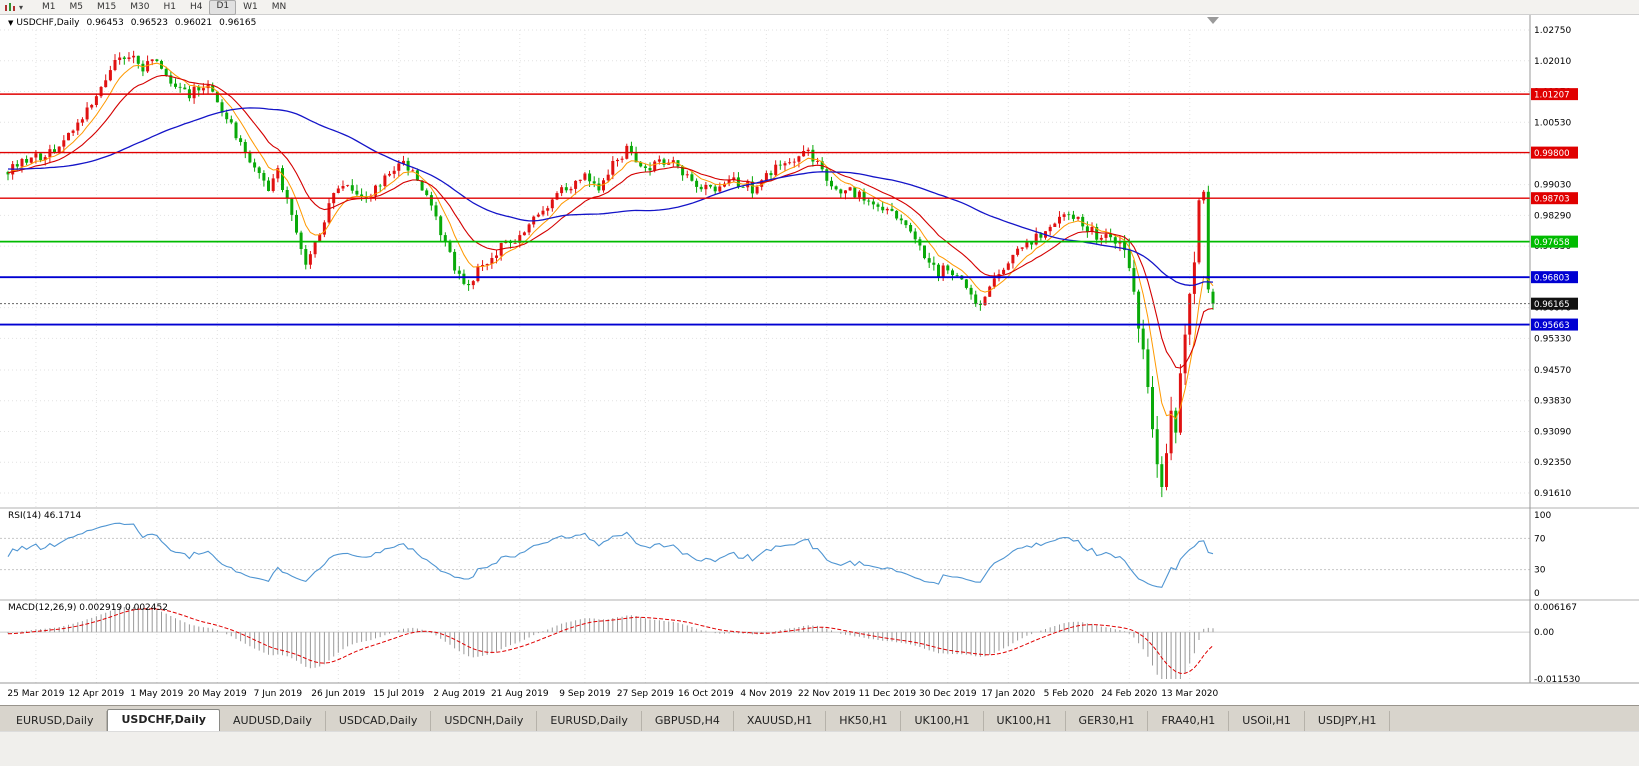 The height and width of the screenshot is (766, 1639). I want to click on chart-tab-hk50-h1: HK50,H1, so click(864, 721).